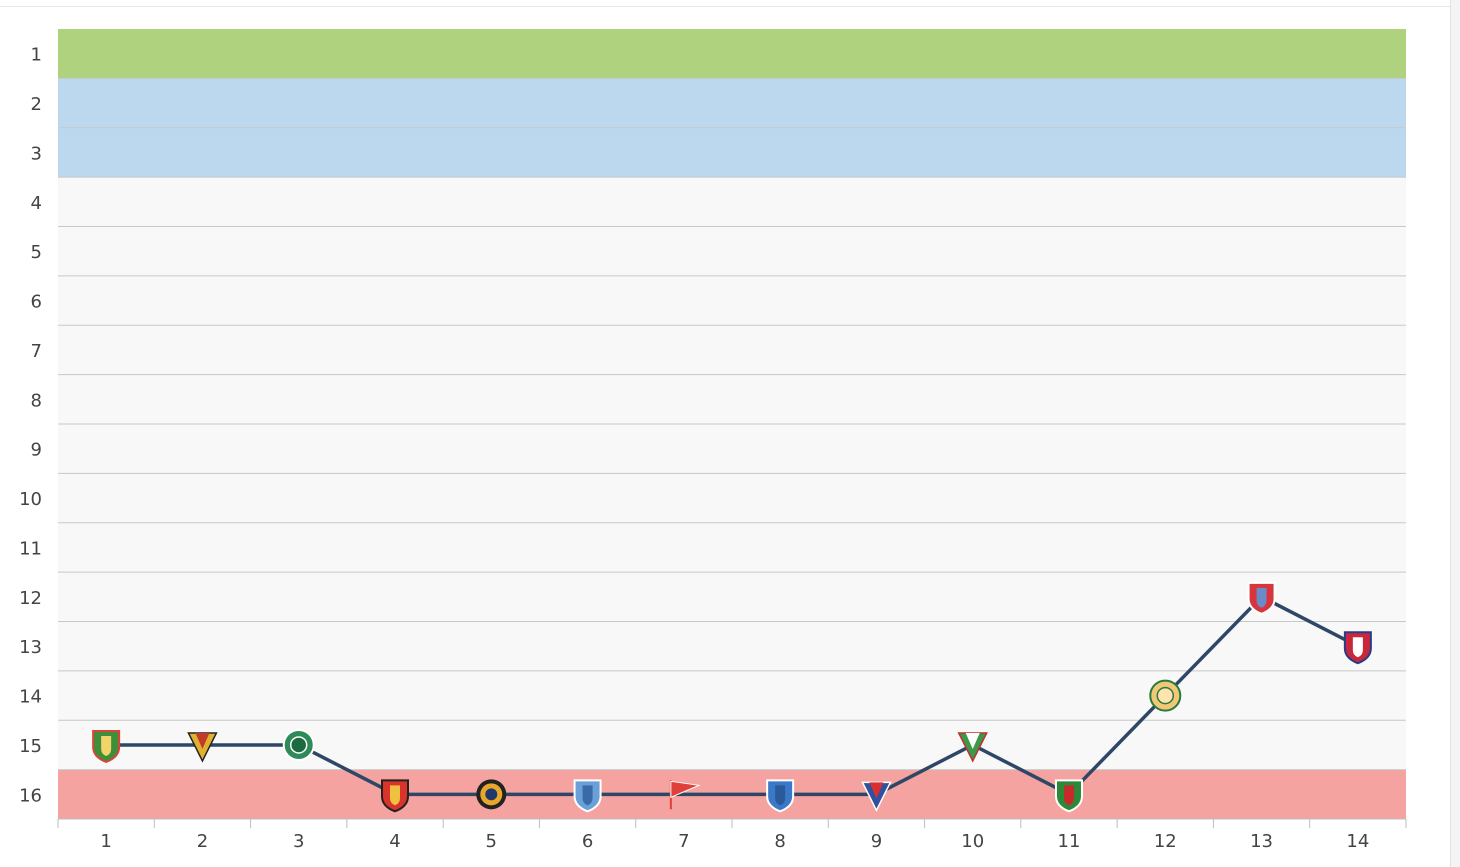 This screenshot has height=867, width=1460. What do you see at coordinates (1261, 841) in the screenshot?
I see `x-tick-label: 13` at bounding box center [1261, 841].